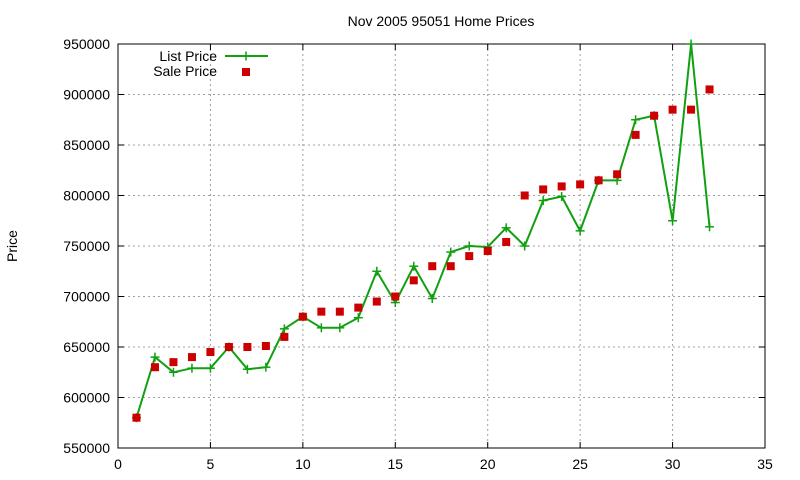 The image size is (800, 480). What do you see at coordinates (765, 464) in the screenshot?
I see `x-tick-label: 35` at bounding box center [765, 464].